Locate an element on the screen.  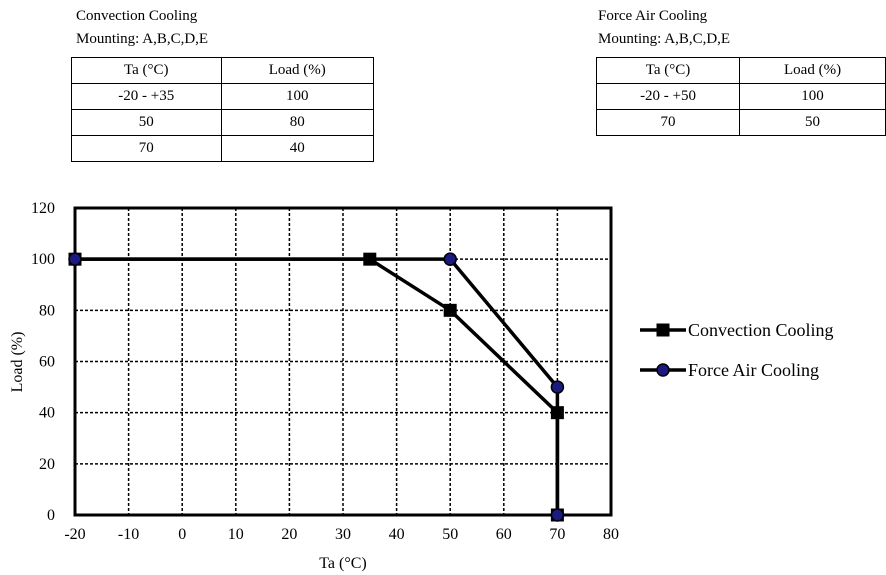
table-row: 50 80 is located at coordinates (223, 122).